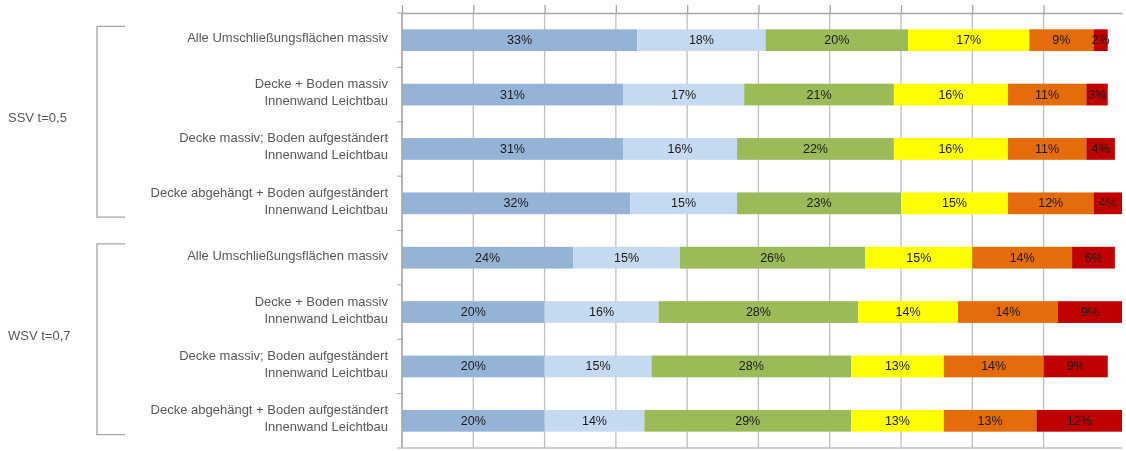 The width and height of the screenshot is (1126, 451). I want to click on data-label: 6%, so click(1093, 257).